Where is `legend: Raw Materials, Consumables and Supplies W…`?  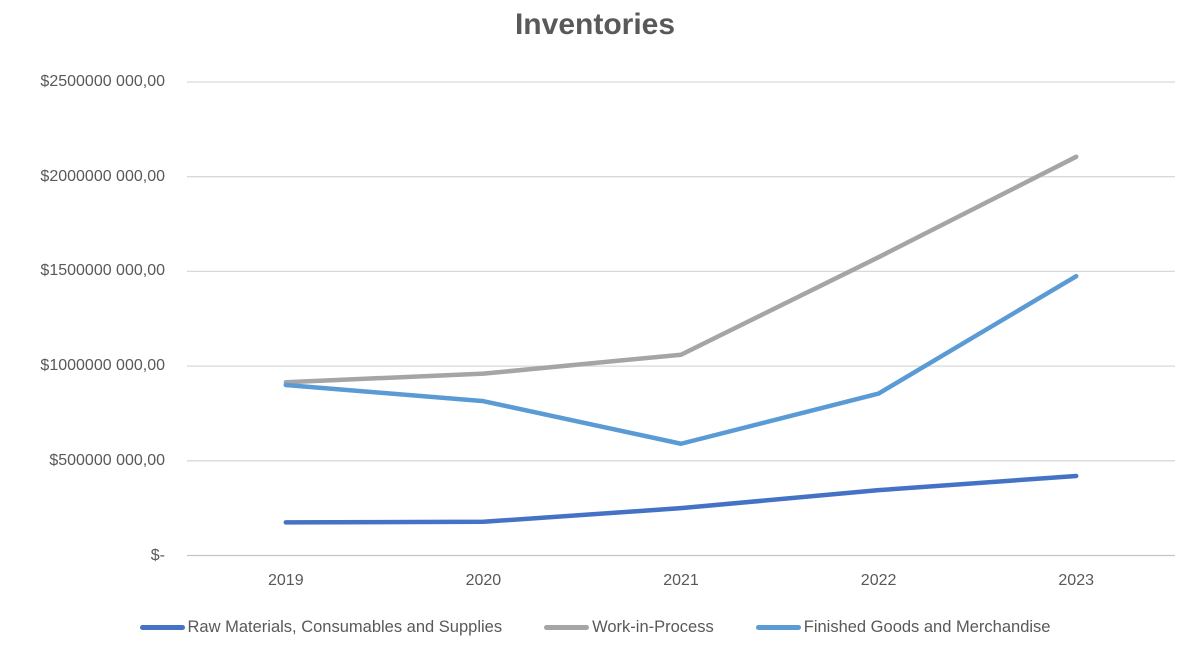
legend: Raw Materials, Consumables and Supplies W… is located at coordinates (595, 627).